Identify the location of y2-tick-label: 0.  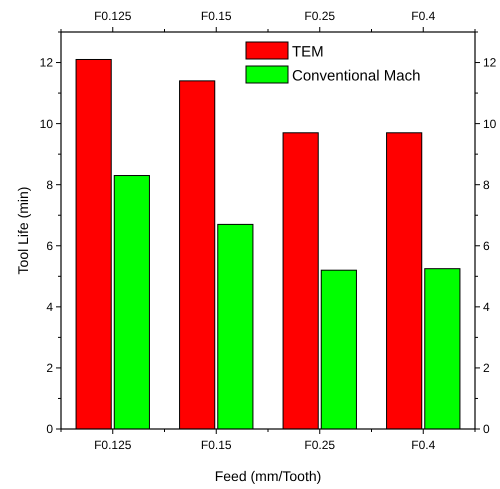
(486, 429).